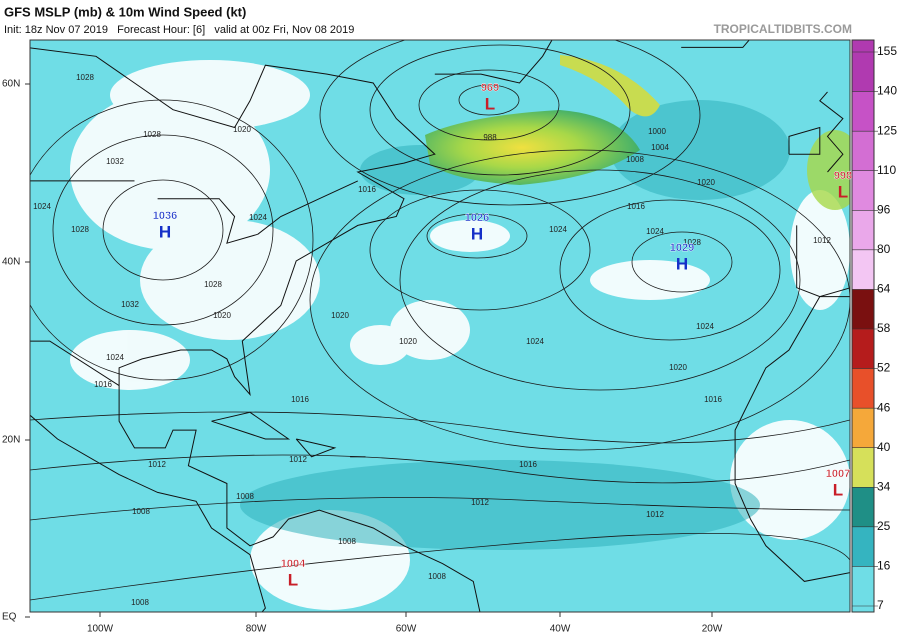  I want to click on longitude-label: 20W, so click(712, 629).